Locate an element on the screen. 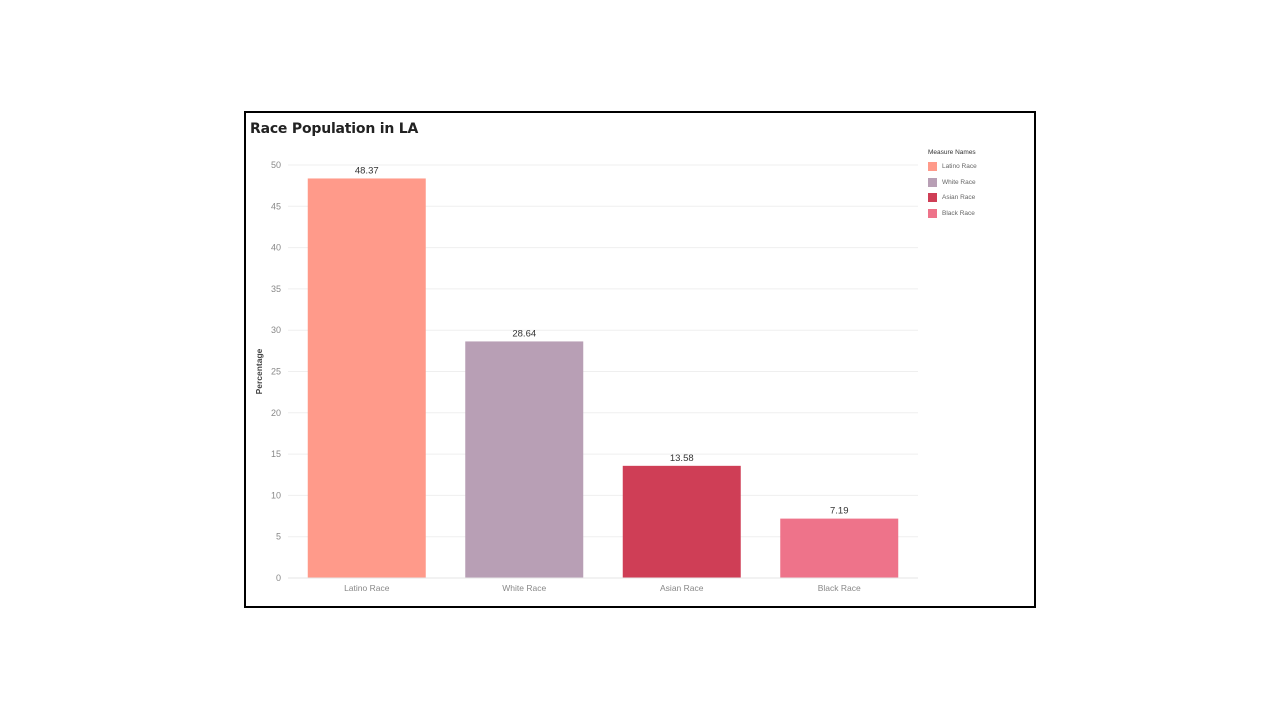 Image resolution: width=1280 pixels, height=720 pixels. y-tick-label: 10 is located at coordinates (276, 495).